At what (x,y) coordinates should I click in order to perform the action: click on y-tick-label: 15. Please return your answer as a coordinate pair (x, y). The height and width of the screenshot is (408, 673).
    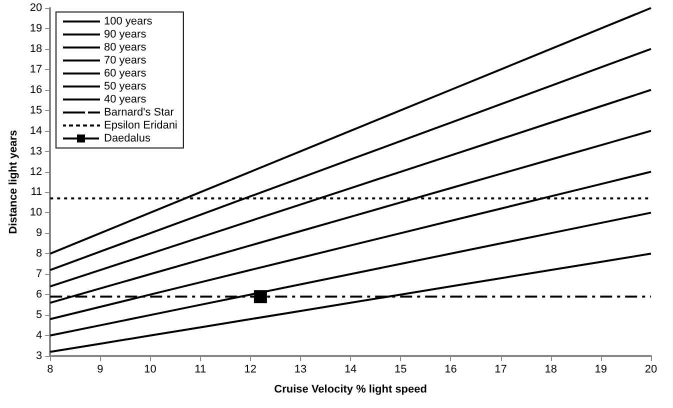
    Looking at the image, I should click on (36, 110).